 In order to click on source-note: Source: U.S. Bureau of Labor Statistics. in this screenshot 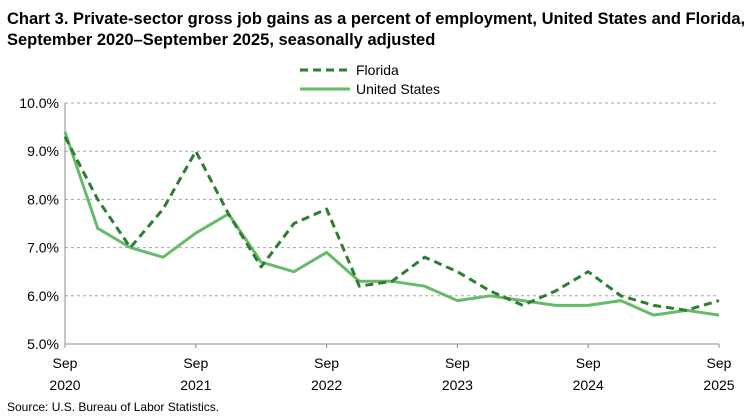, I will do `click(113, 407)`.